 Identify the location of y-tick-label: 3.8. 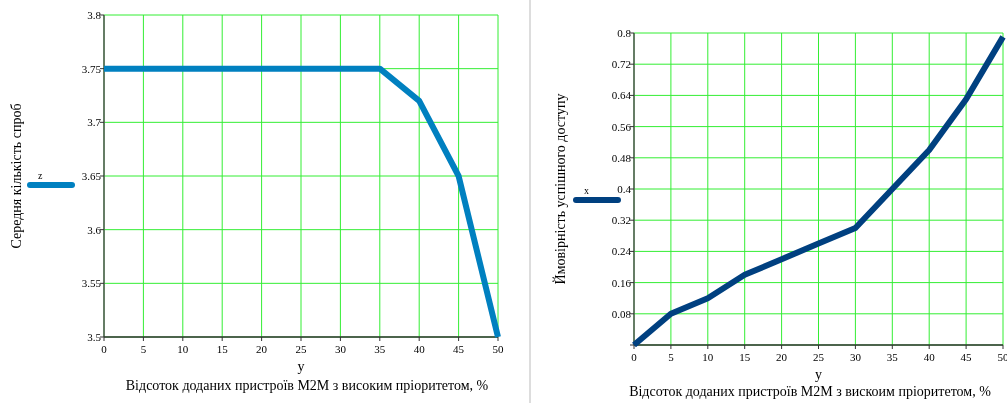
(94, 15).